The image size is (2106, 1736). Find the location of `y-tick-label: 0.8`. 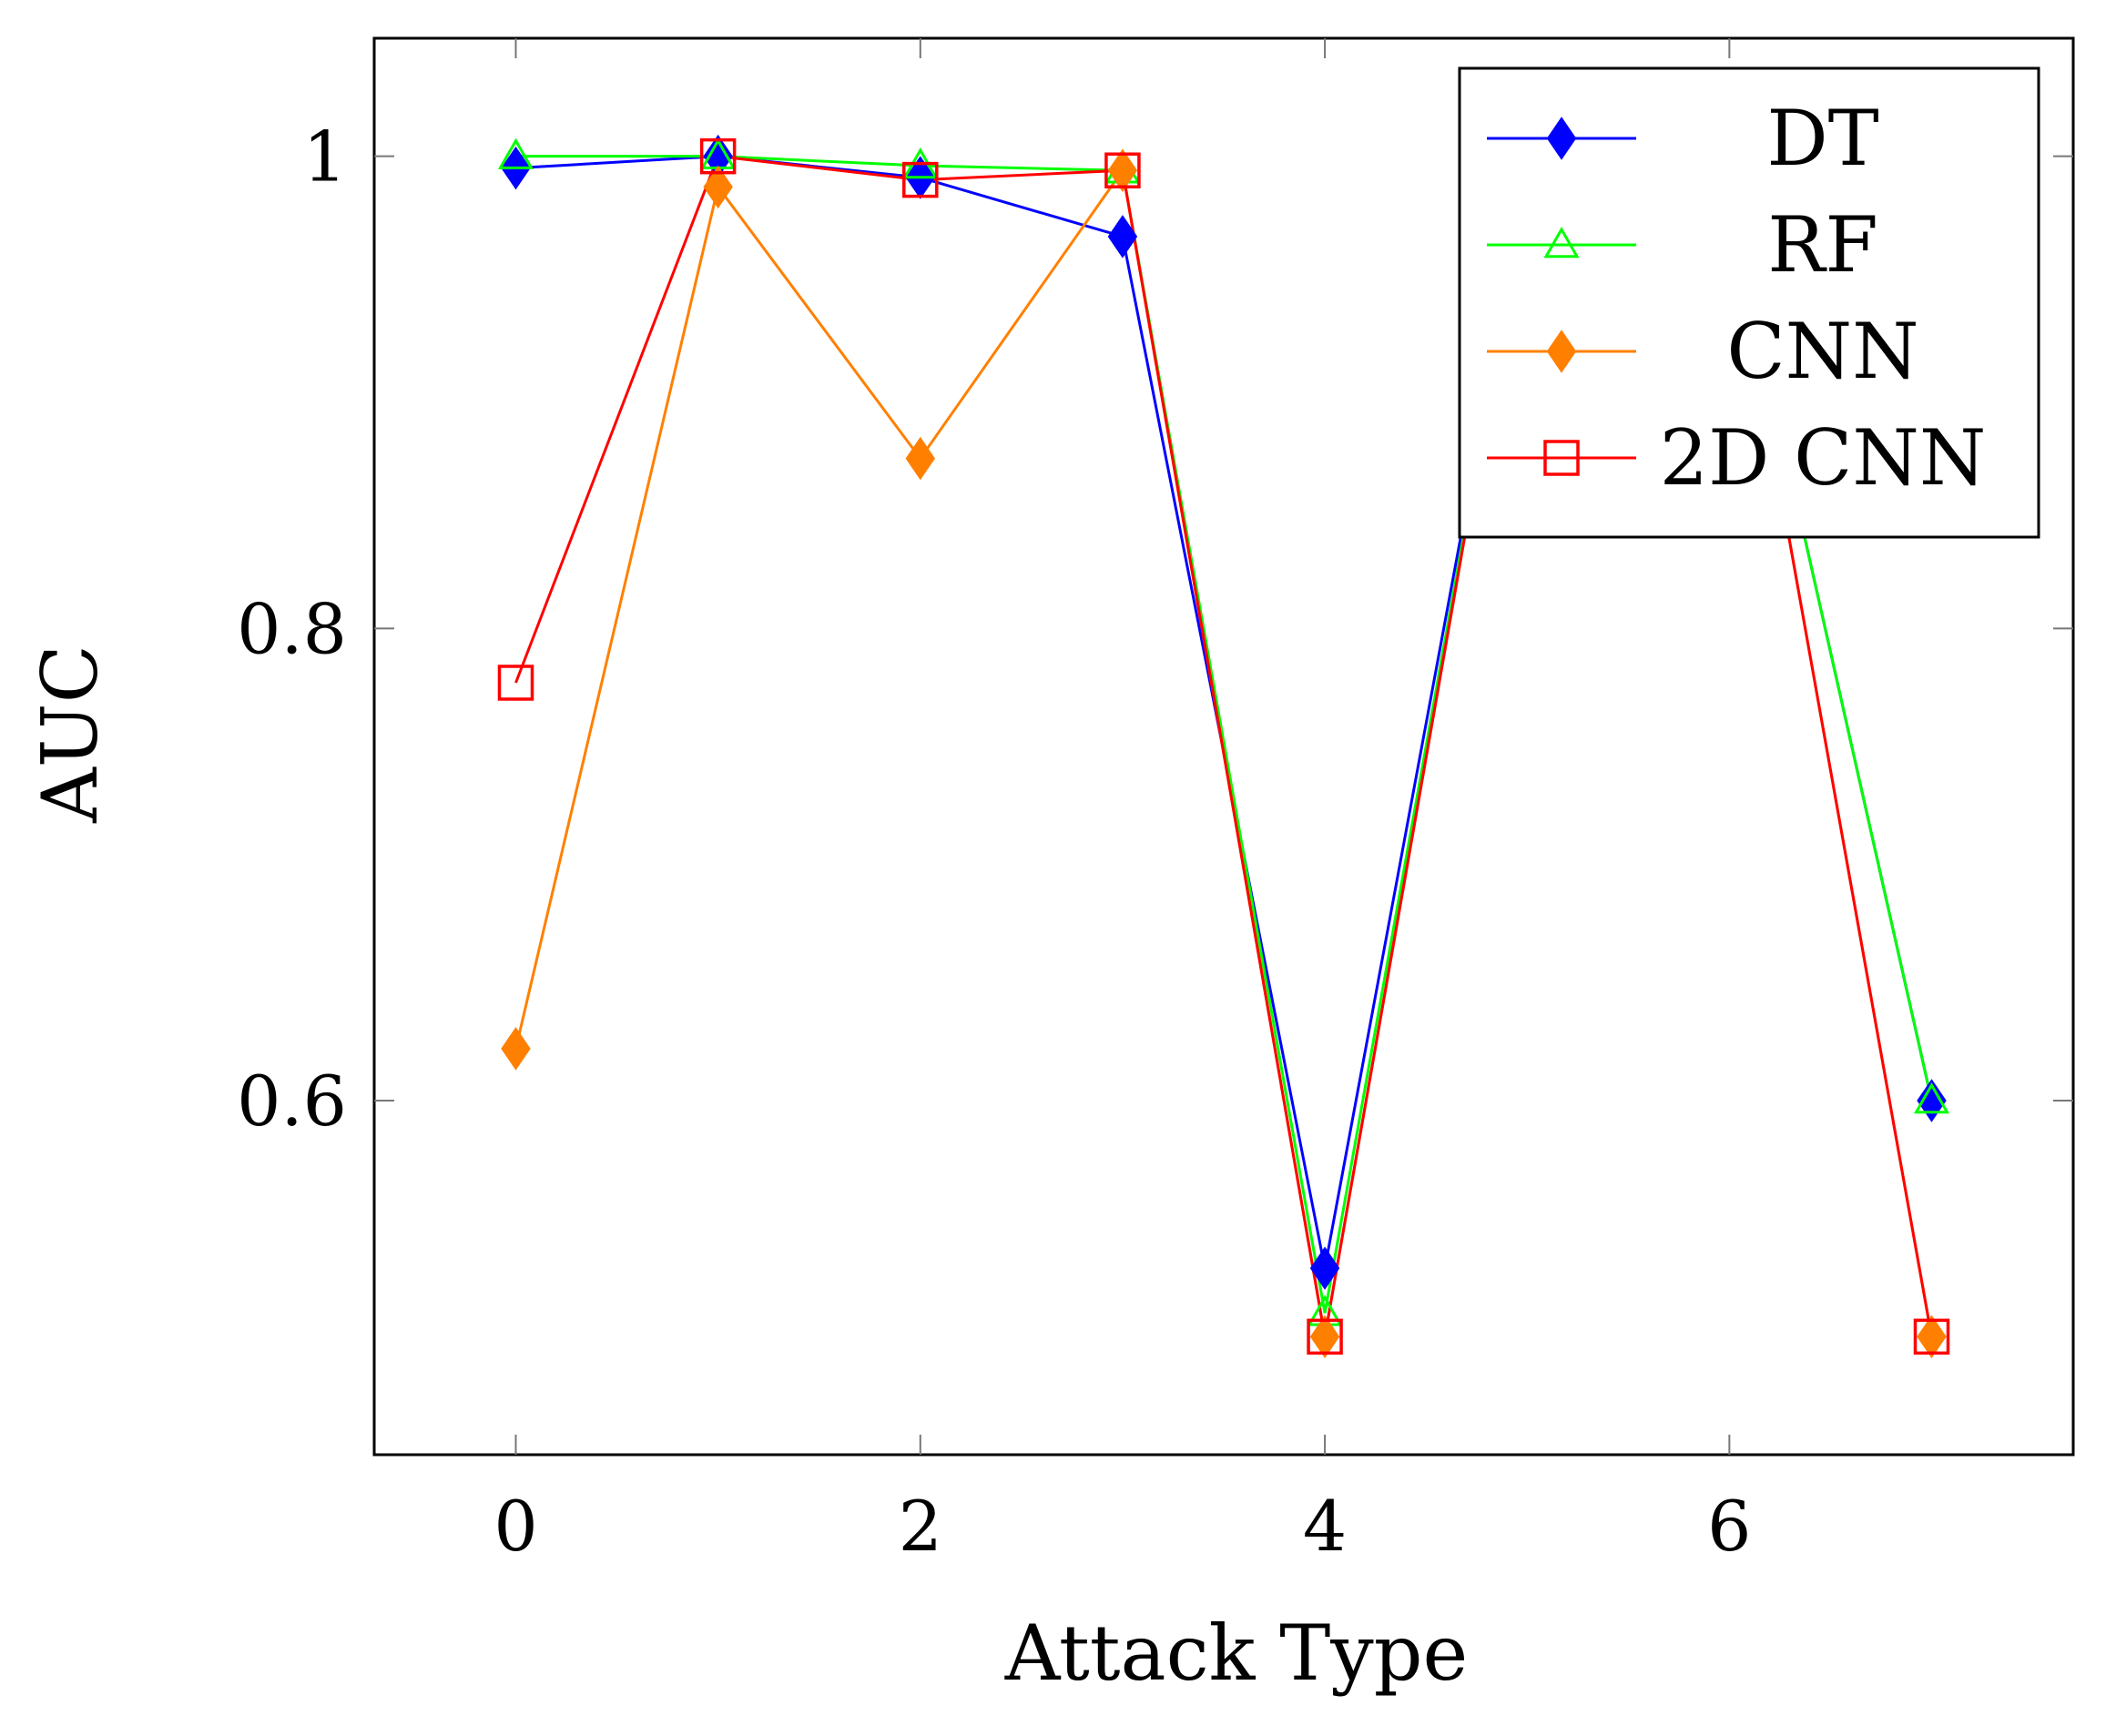

y-tick-label: 0.8 is located at coordinates (292, 629).